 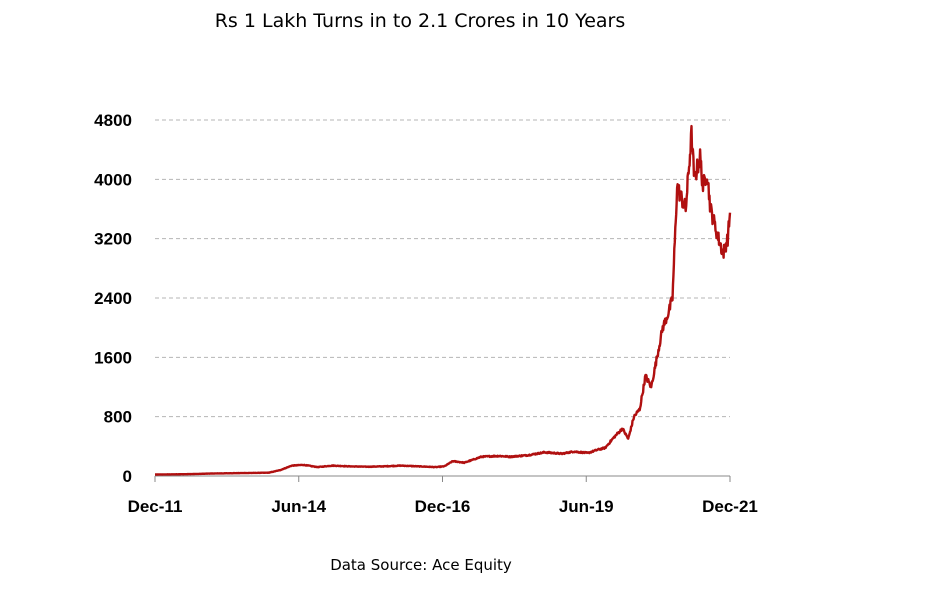 What do you see at coordinates (730, 506) in the screenshot?
I see `x-tick-label: Dec-21` at bounding box center [730, 506].